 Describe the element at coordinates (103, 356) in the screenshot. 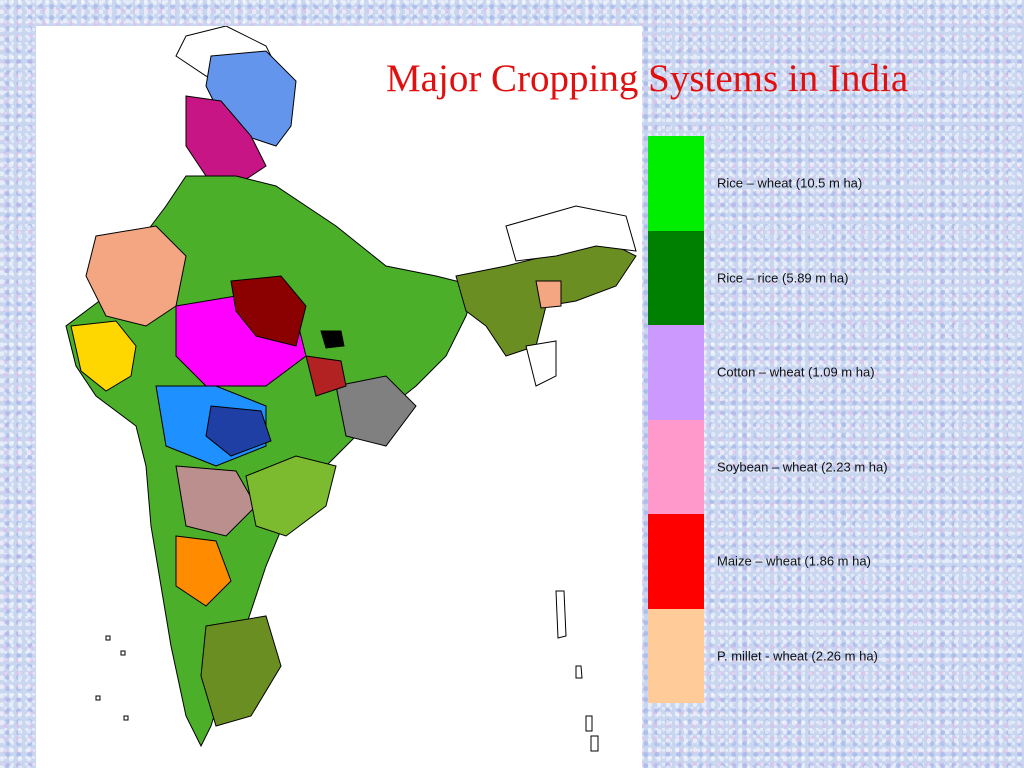

I see `map-region-gujarat` at that location.